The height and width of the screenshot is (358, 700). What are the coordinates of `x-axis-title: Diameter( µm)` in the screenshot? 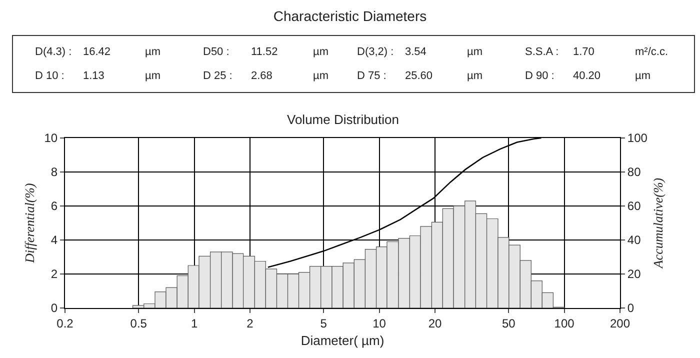 It's located at (342, 340).